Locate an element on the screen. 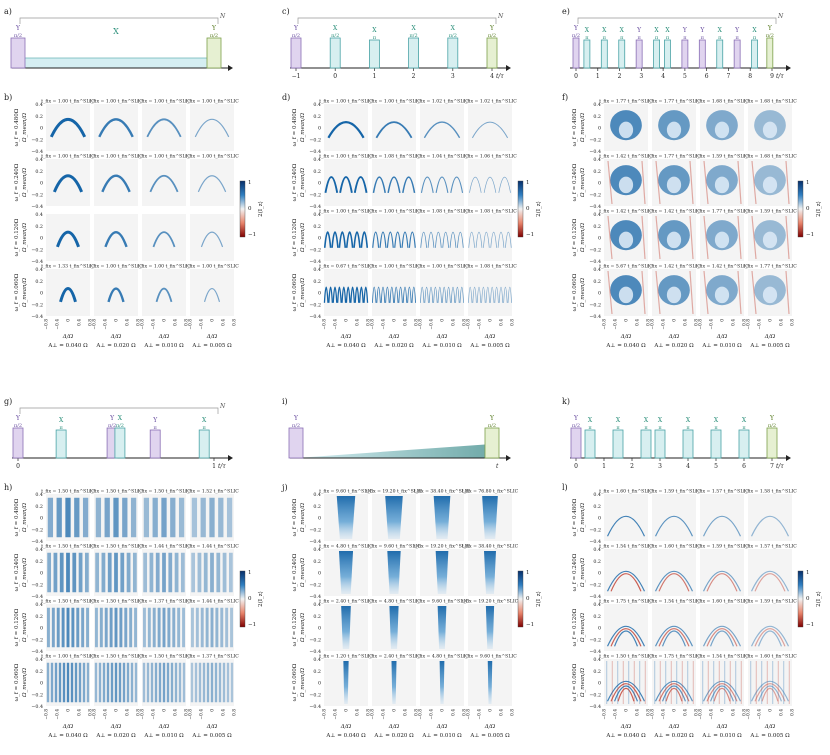 This screenshot has width=830, height=755. time-tick-label: 6 is located at coordinates (744, 466).